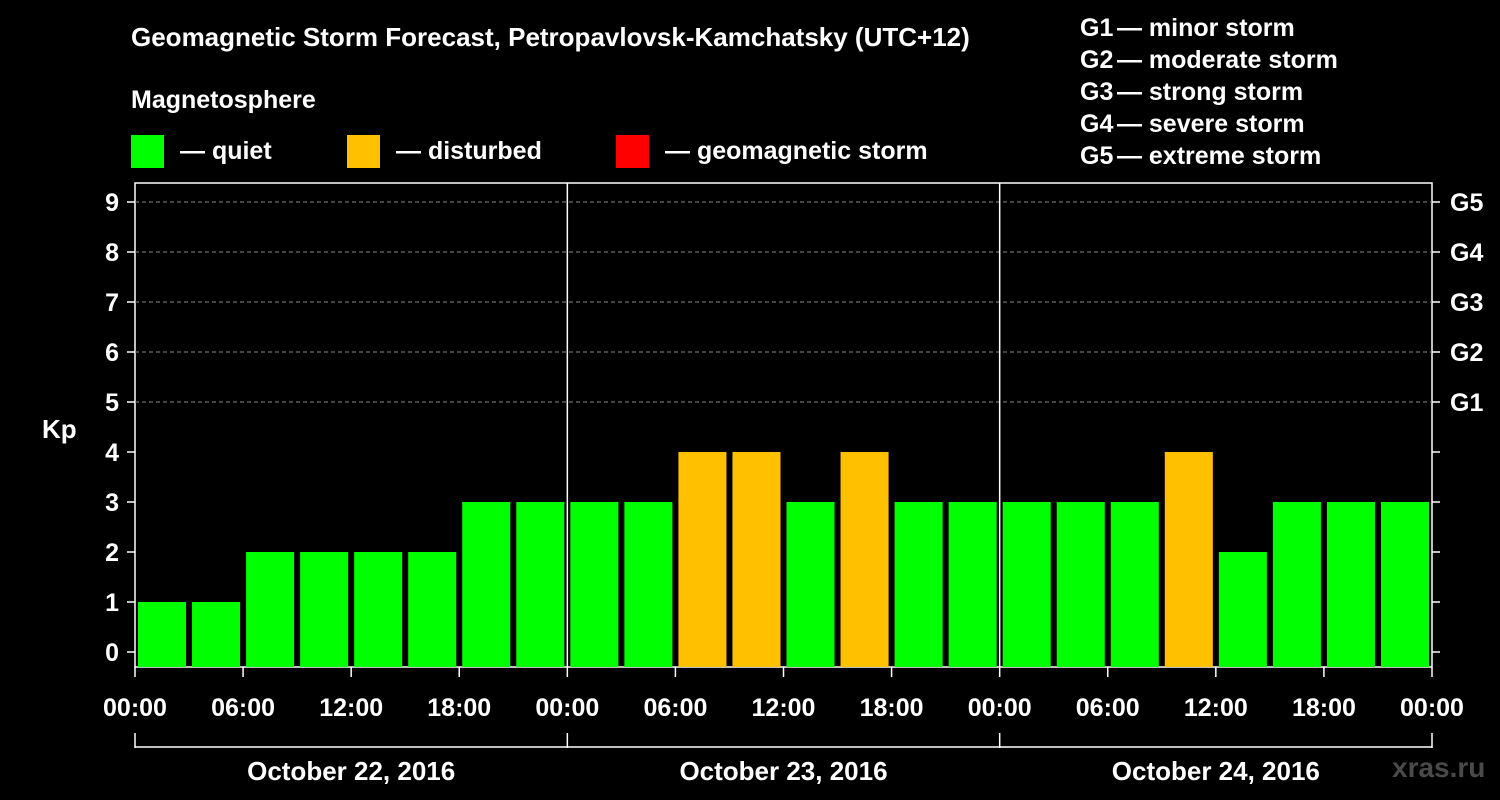 This screenshot has height=800, width=1500. What do you see at coordinates (147, 151) in the screenshot?
I see `legend-quiet-swatch` at bounding box center [147, 151].